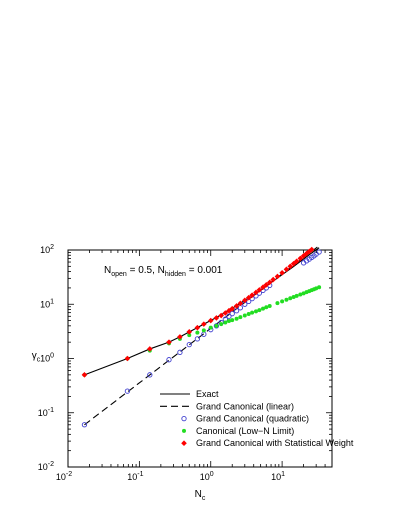 This screenshot has width=409, height=529. I want to click on x-tick-label: 10⁰, so click(207, 476).